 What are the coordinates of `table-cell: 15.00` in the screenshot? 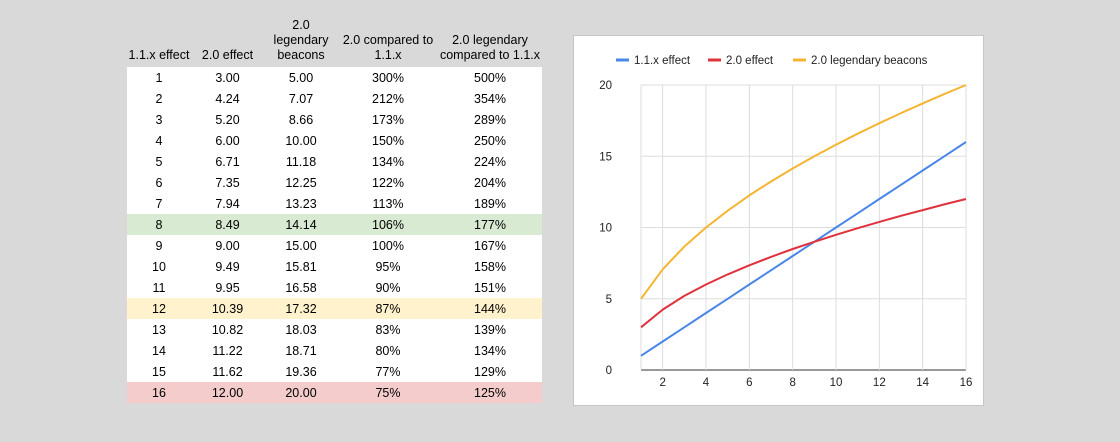 It's located at (301, 245).